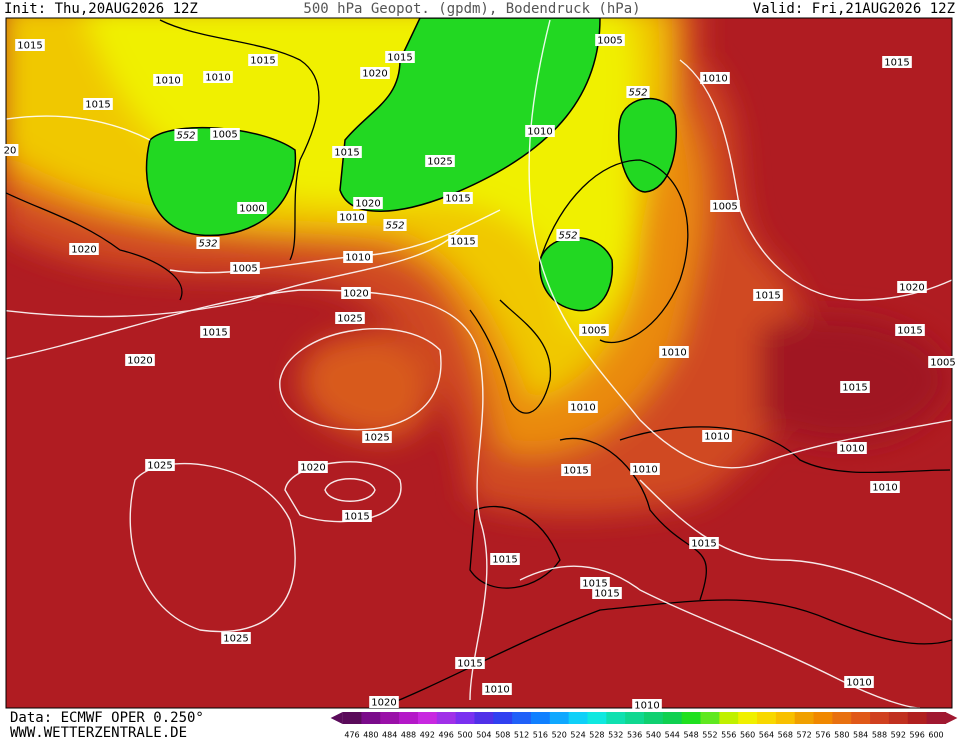 The image size is (959, 741). What do you see at coordinates (766, 735) in the screenshot?
I see `colorbar-tick-label: 564` at bounding box center [766, 735].